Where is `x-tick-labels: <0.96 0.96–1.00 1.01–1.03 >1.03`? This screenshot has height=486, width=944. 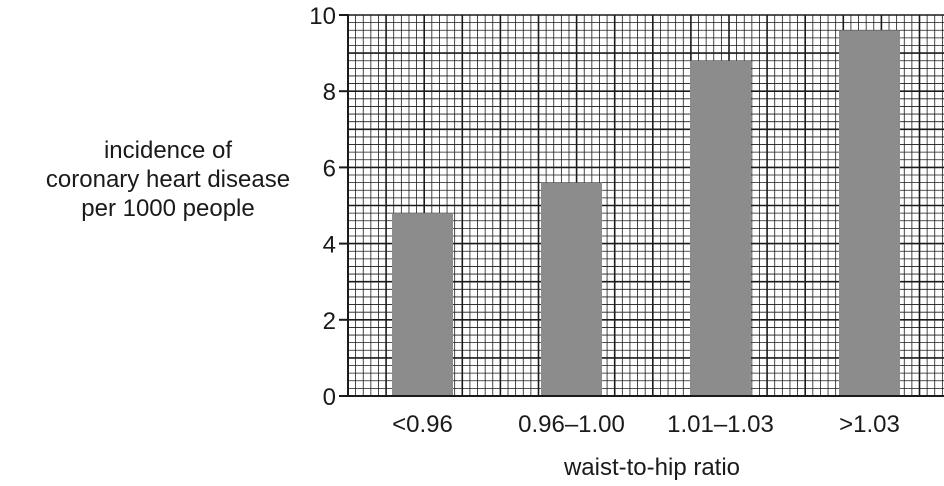
x-tick-labels: <0.96 0.96–1.00 1.01–1.03 >1.03 is located at coordinates (646, 424).